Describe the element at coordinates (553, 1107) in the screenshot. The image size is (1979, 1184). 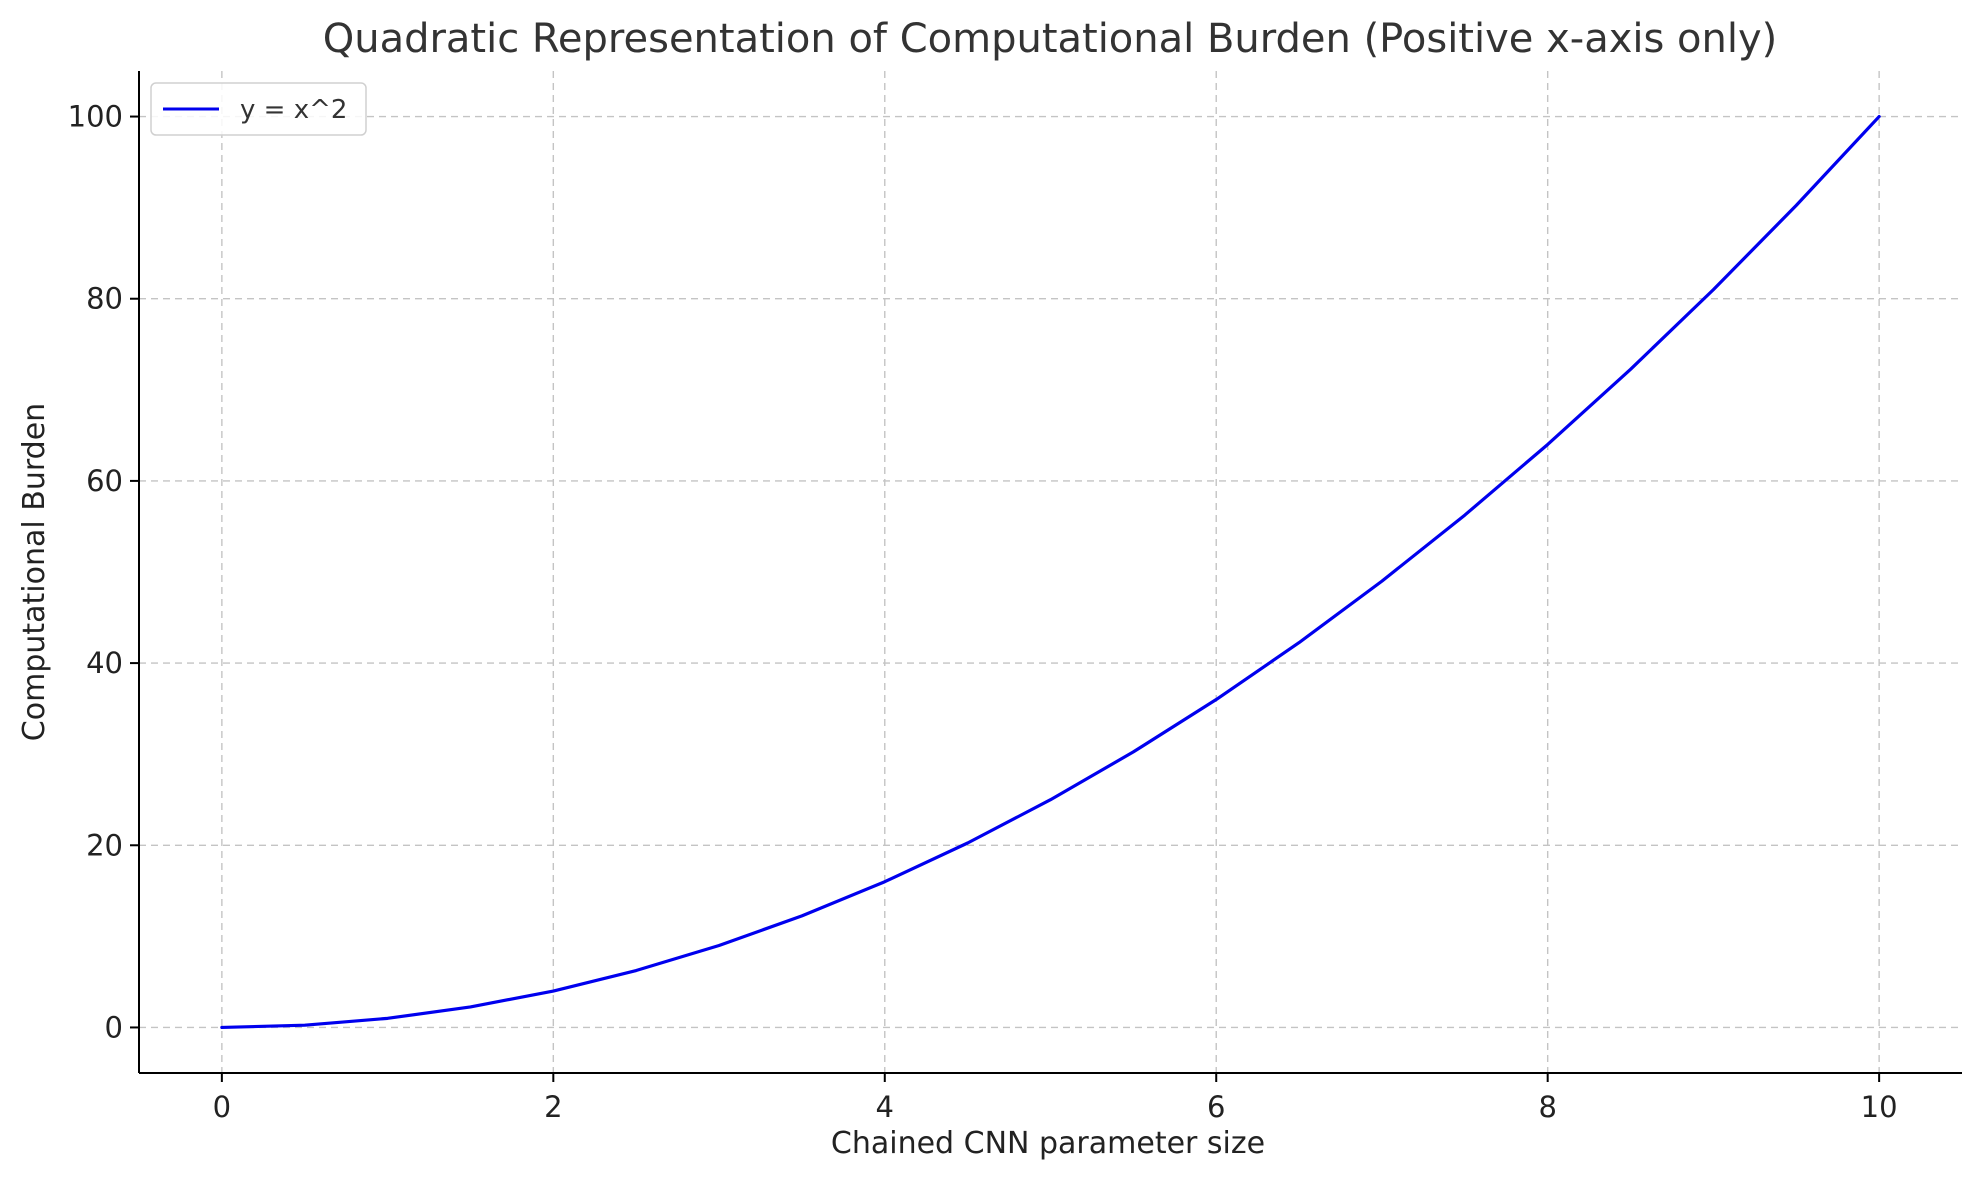
I see `x-tick-label: 2` at that location.